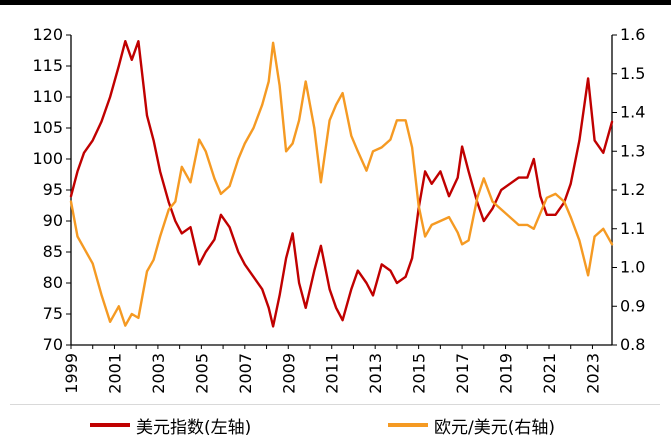  What do you see at coordinates (632, 228) in the screenshot?
I see `y-right-tick-label: 1.1` at bounding box center [632, 228].